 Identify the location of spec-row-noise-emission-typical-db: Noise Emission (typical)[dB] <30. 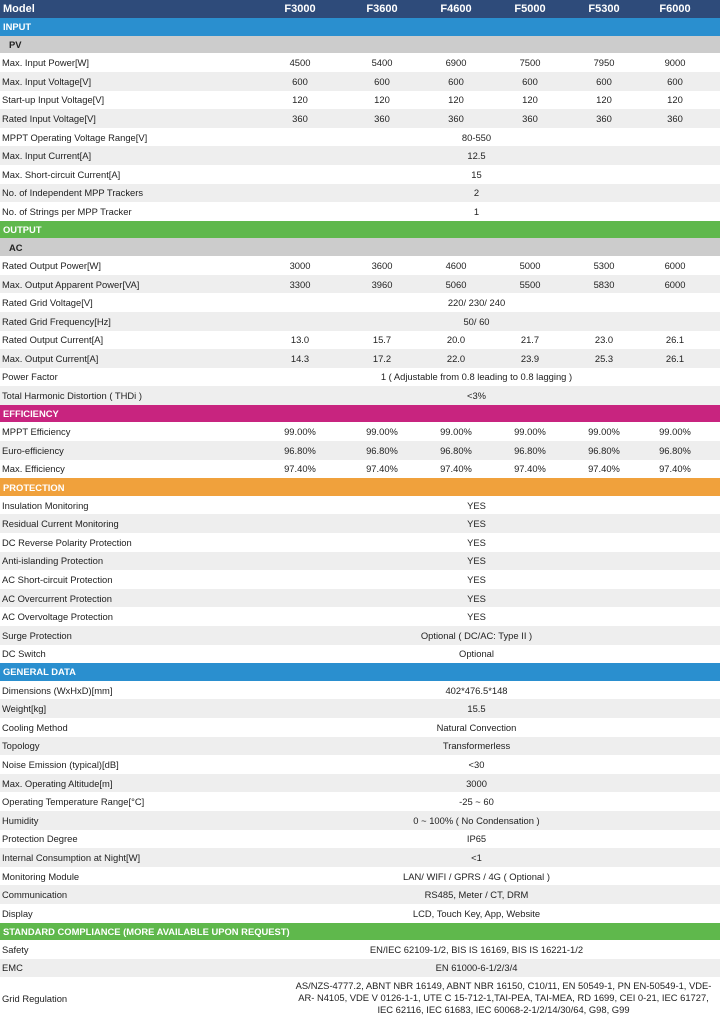
(360, 764).